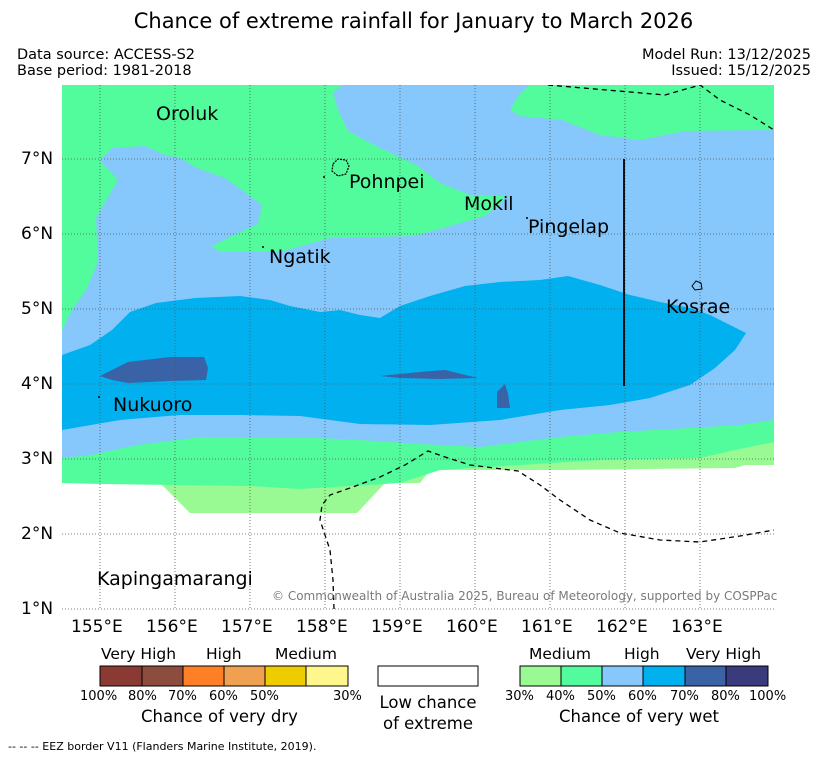  What do you see at coordinates (639, 716) in the screenshot?
I see `legend-wet-caption: Chance of very wet` at bounding box center [639, 716].